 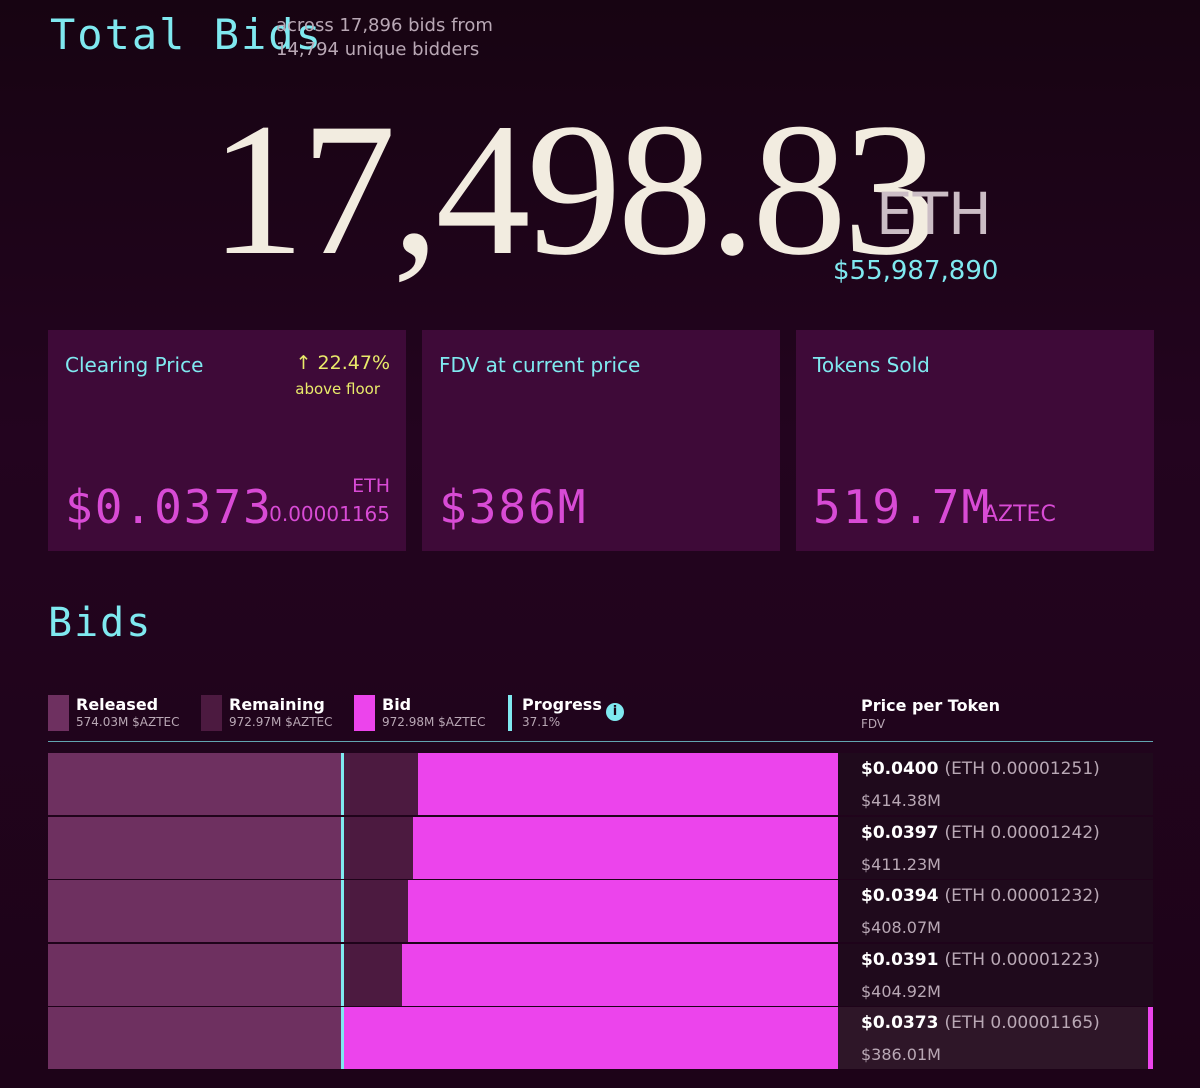 What do you see at coordinates (329, 514) in the screenshot?
I see `card-sub-value: 0.00001165` at bounding box center [329, 514].